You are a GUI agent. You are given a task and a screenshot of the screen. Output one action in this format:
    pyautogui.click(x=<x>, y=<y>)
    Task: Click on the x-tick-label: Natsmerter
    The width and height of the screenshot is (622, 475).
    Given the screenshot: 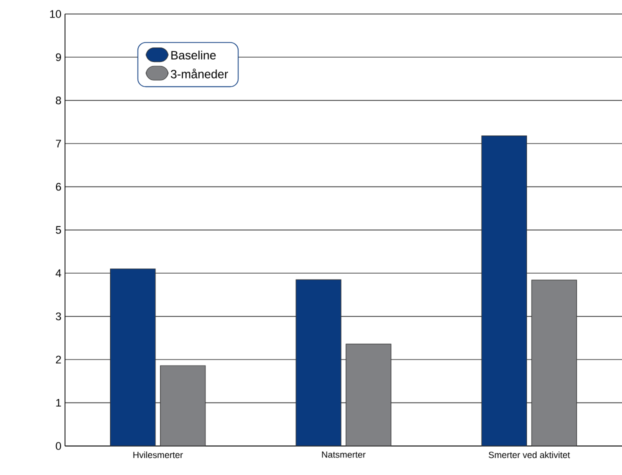 What is the action you would take?
    pyautogui.click(x=344, y=455)
    